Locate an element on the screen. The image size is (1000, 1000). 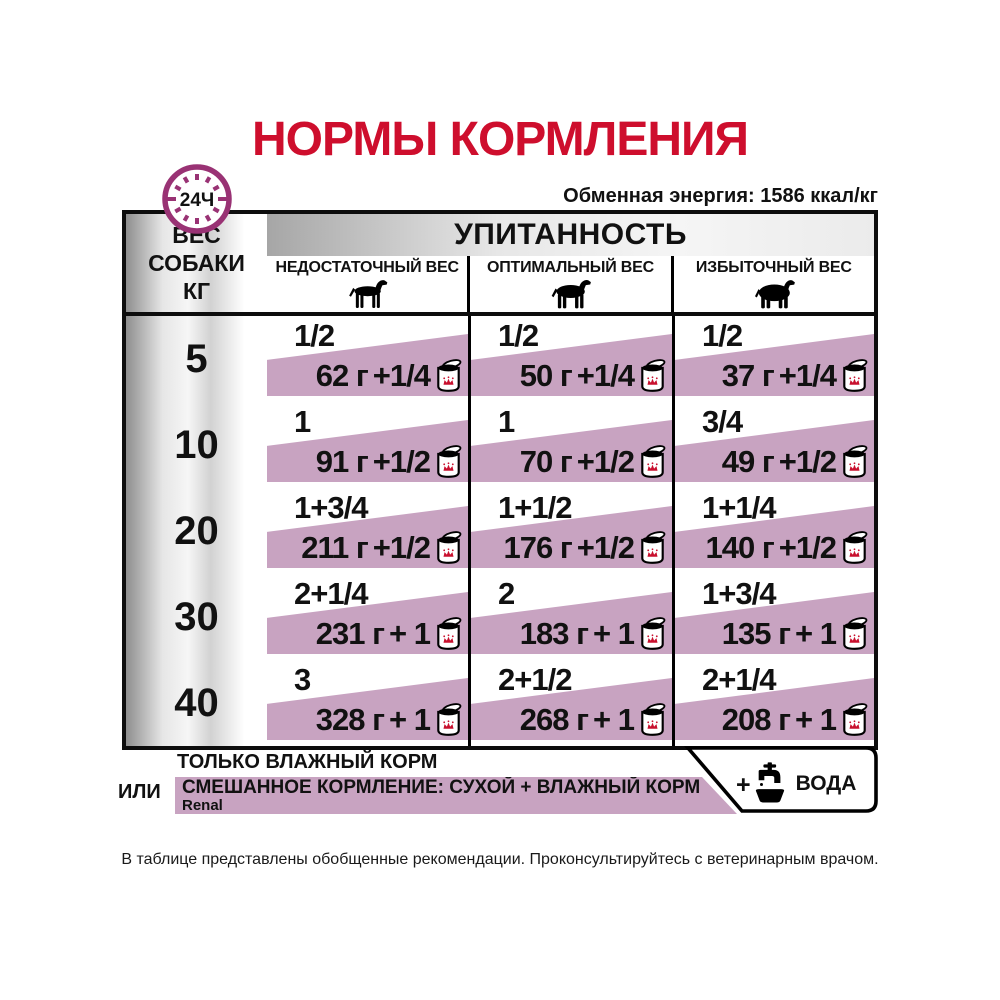
table-cell: 1+1/2 176 г +1/2 is located at coordinates (570, 531).